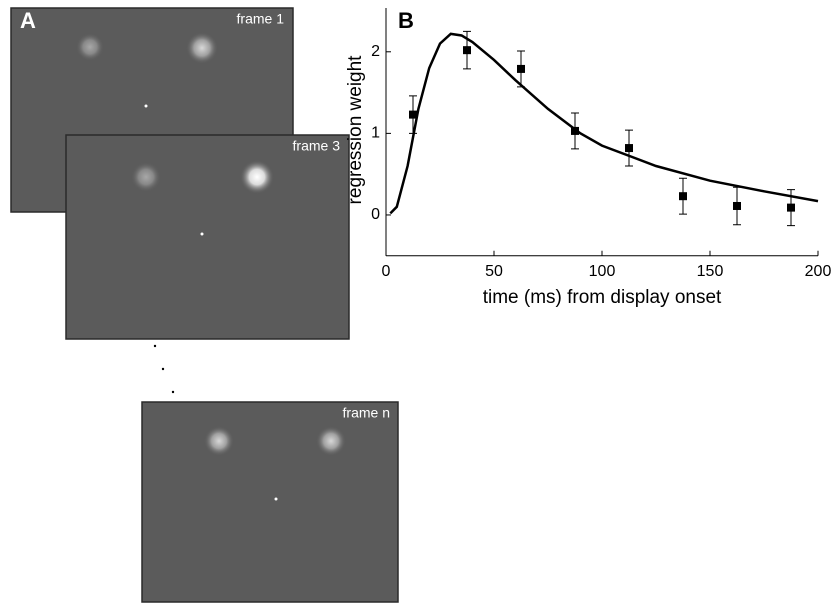 The width and height of the screenshot is (834, 603). Describe the element at coordinates (28, 20) in the screenshot. I see `panel-label: A` at that location.